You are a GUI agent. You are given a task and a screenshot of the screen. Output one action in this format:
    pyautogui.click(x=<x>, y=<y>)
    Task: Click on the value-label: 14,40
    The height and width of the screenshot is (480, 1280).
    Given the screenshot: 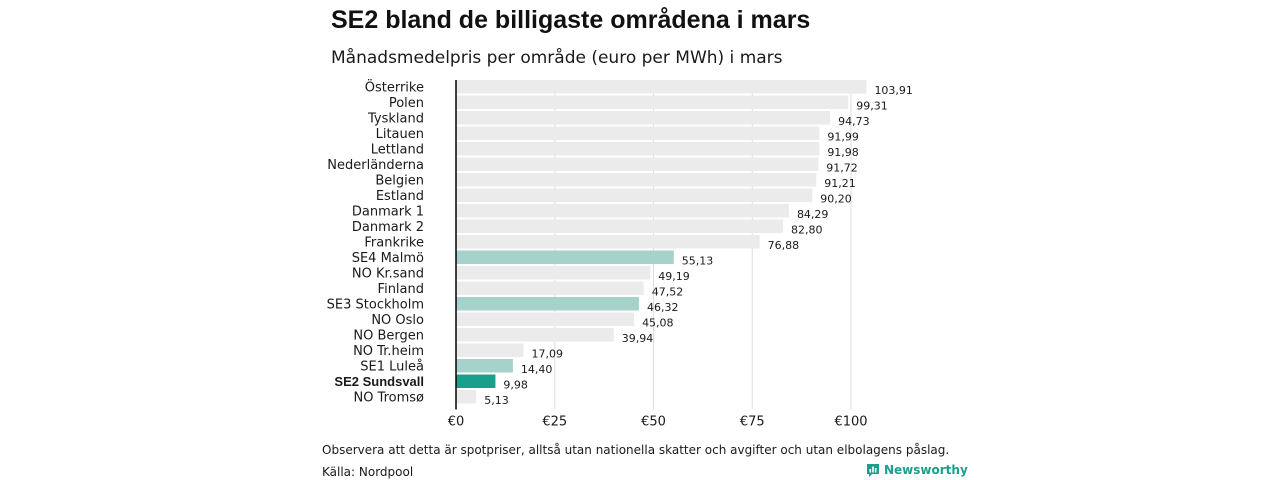 What is the action you would take?
    pyautogui.click(x=537, y=369)
    